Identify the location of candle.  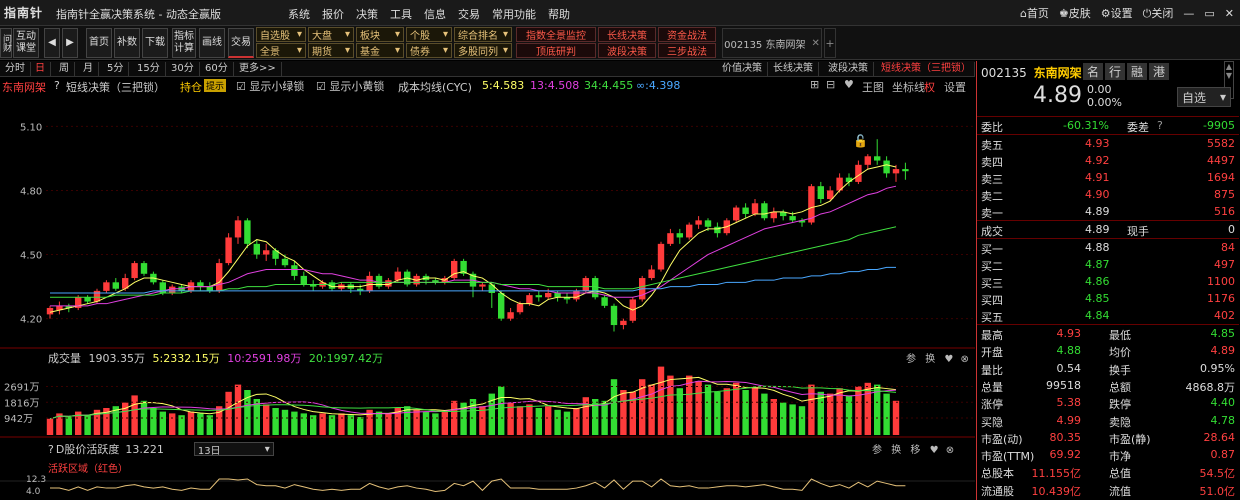
(125, 283).